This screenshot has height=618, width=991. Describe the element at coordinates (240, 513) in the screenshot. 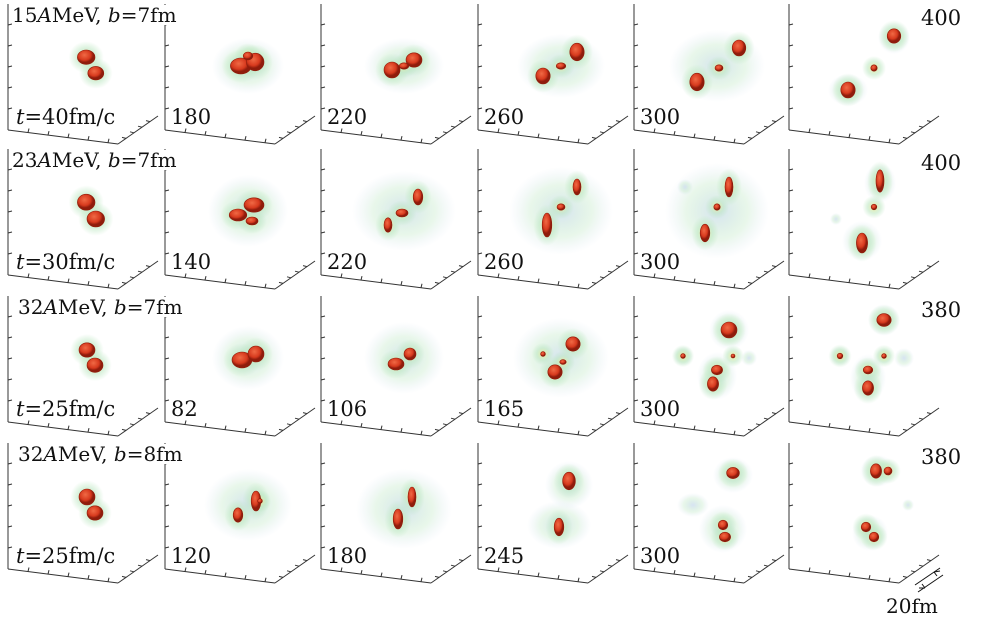

I see `panel-r4-c2` at that location.